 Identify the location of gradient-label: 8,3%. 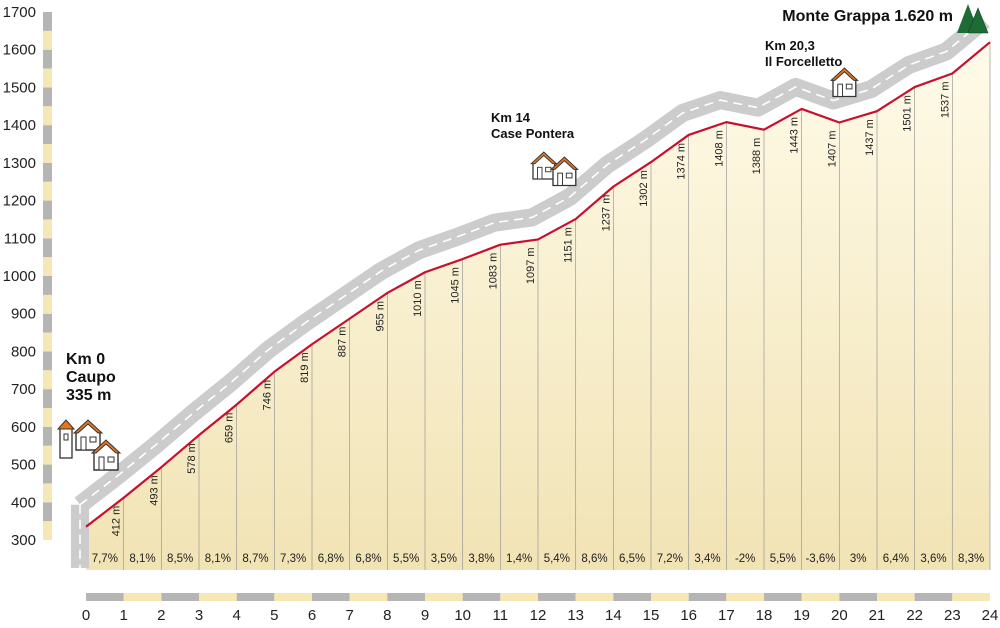
(971, 559).